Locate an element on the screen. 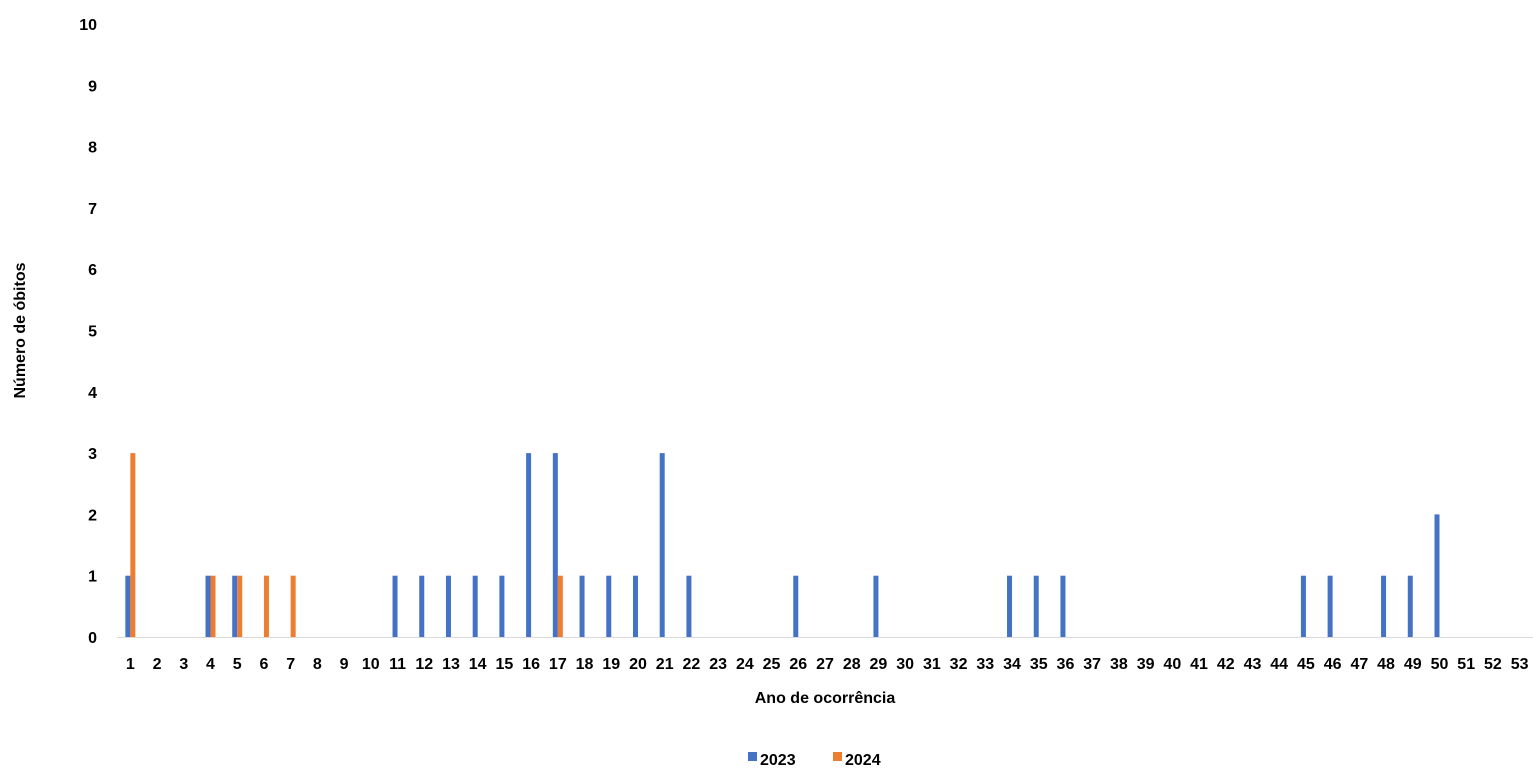 The height and width of the screenshot is (772, 1533). x-tick-label: 25 is located at coordinates (772, 664).